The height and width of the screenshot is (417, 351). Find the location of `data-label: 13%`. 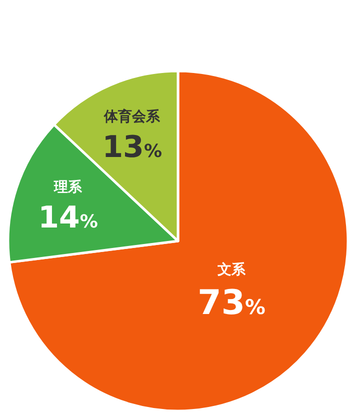

data-label: 13% is located at coordinates (132, 147).